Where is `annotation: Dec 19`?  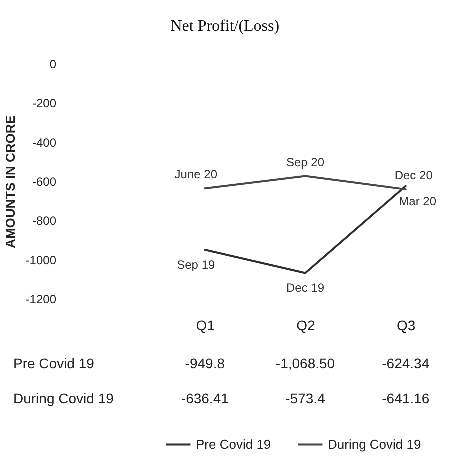 annotation: Dec 19 is located at coordinates (305, 288).